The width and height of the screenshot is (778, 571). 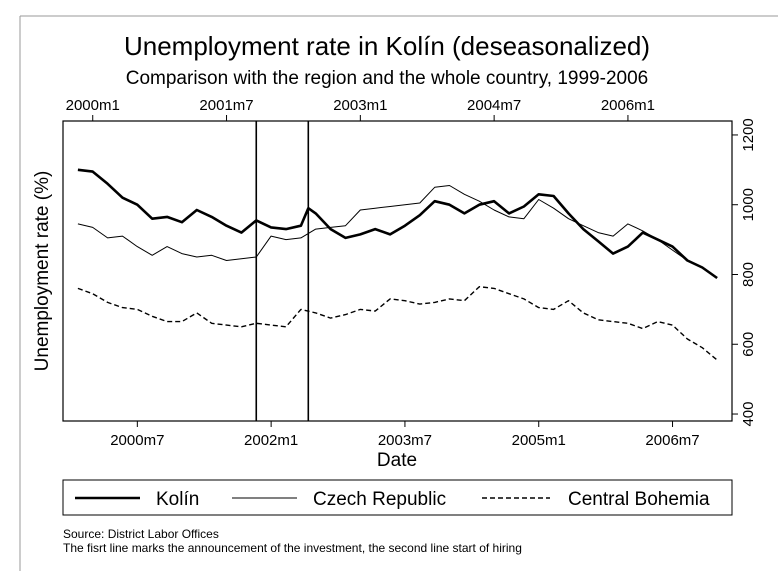 What do you see at coordinates (93, 105) in the screenshot?
I see `top-tick-label: 2000m1` at bounding box center [93, 105].